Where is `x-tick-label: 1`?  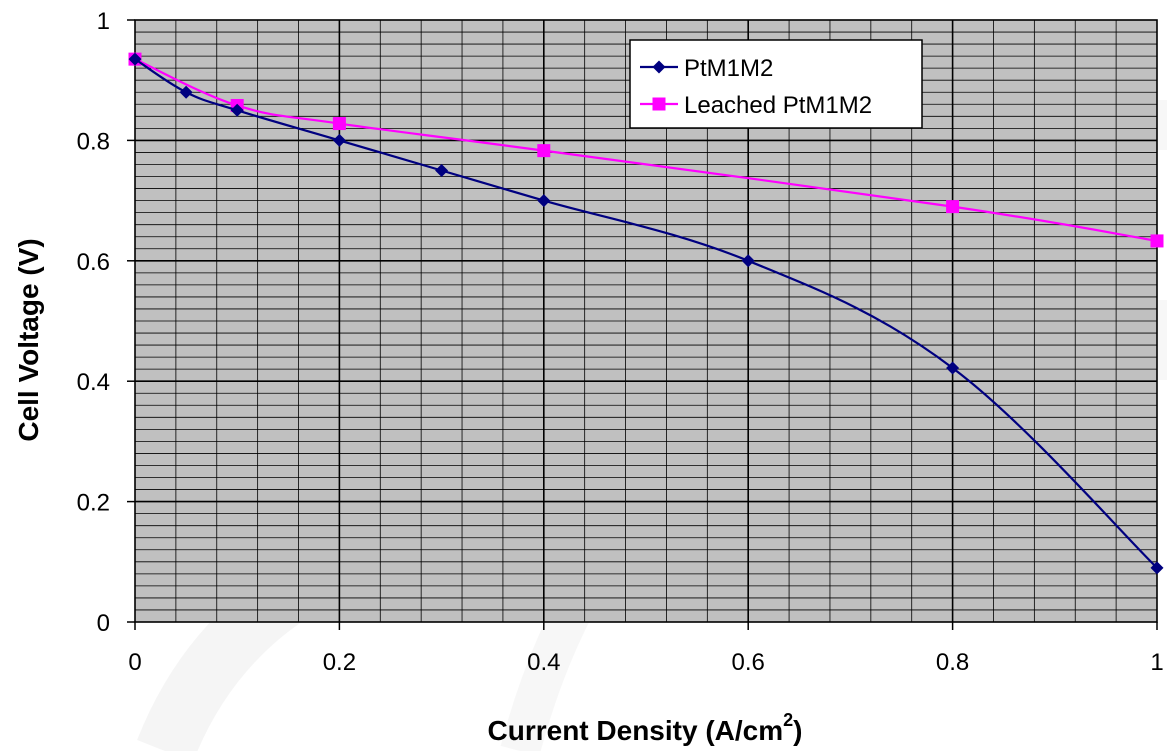
x-tick-label: 1 is located at coordinates (1156, 662).